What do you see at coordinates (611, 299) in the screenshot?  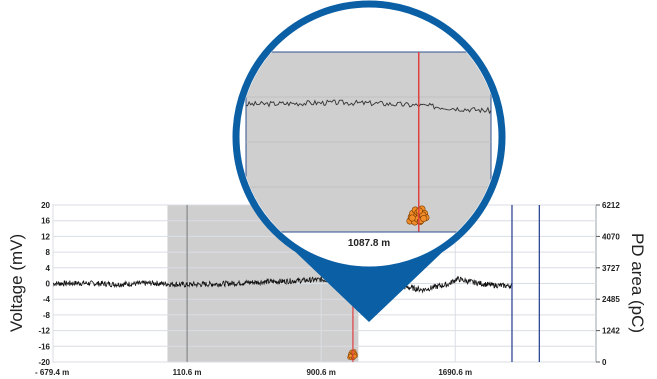 I see `y2-tick-label: 2485` at bounding box center [611, 299].